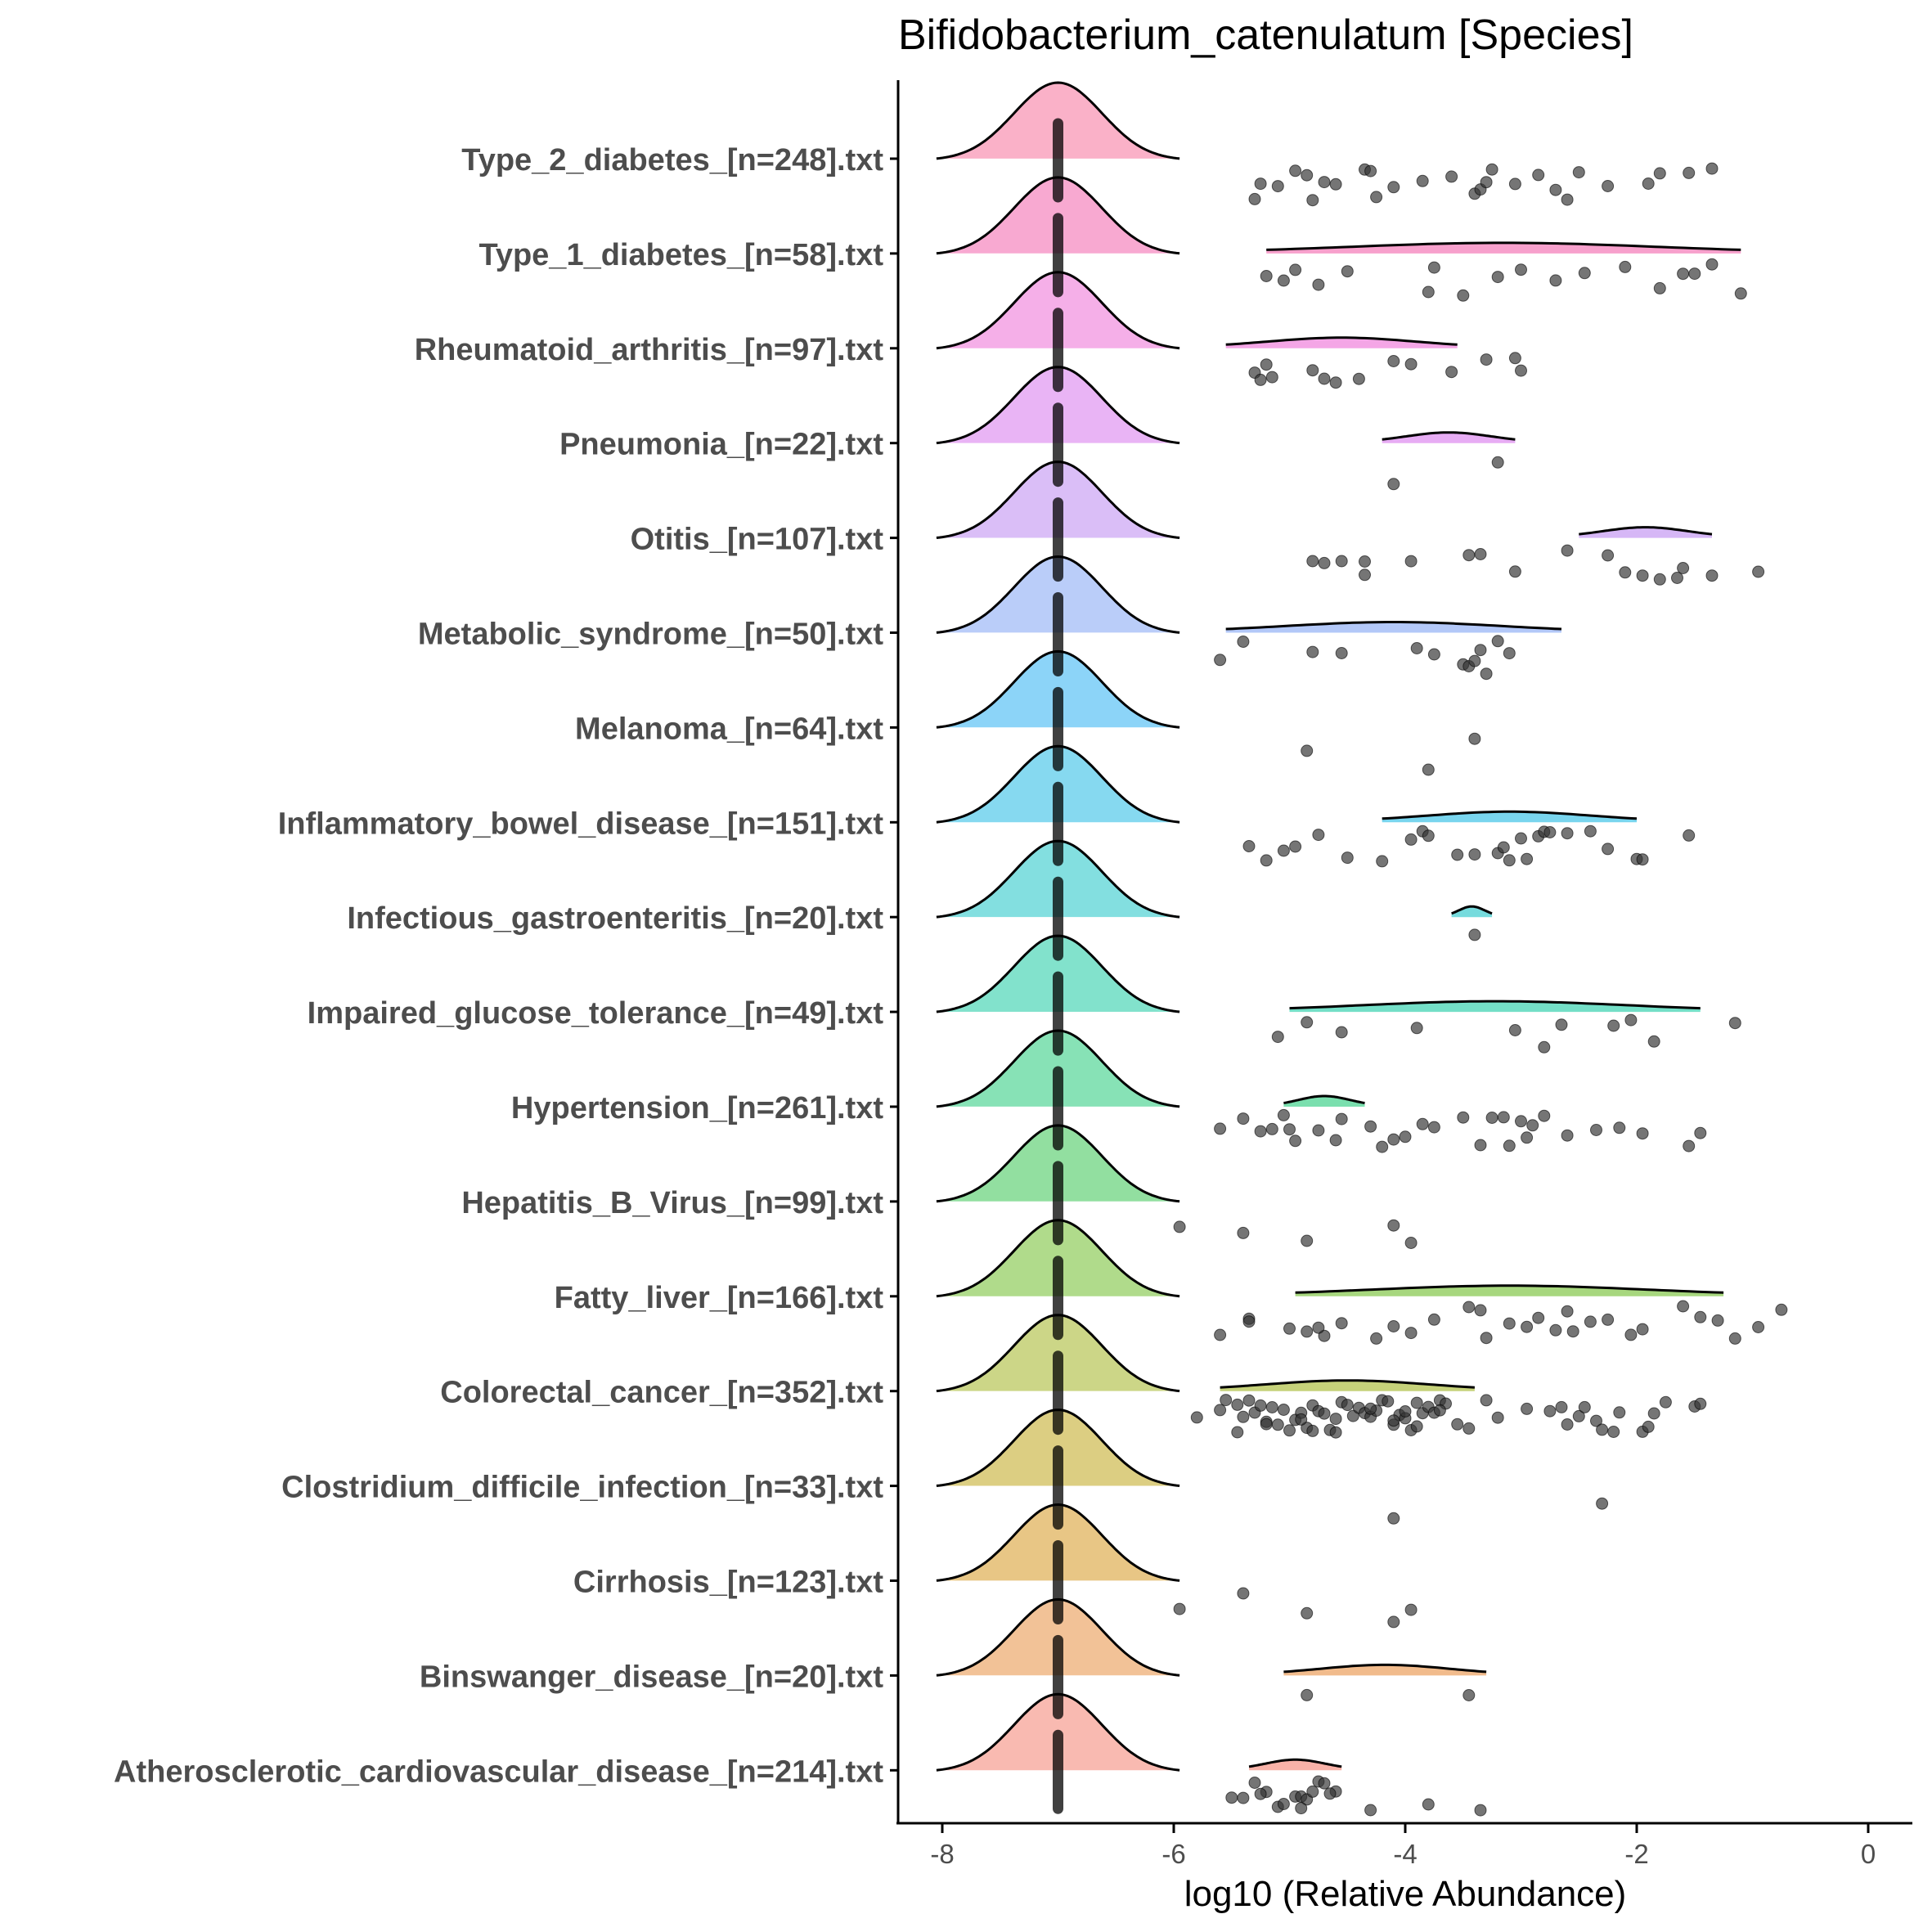  Describe the element at coordinates (1385, 1669) in the screenshot. I see `subdist-outline-binswanger-disease-n-20-txt` at that location.